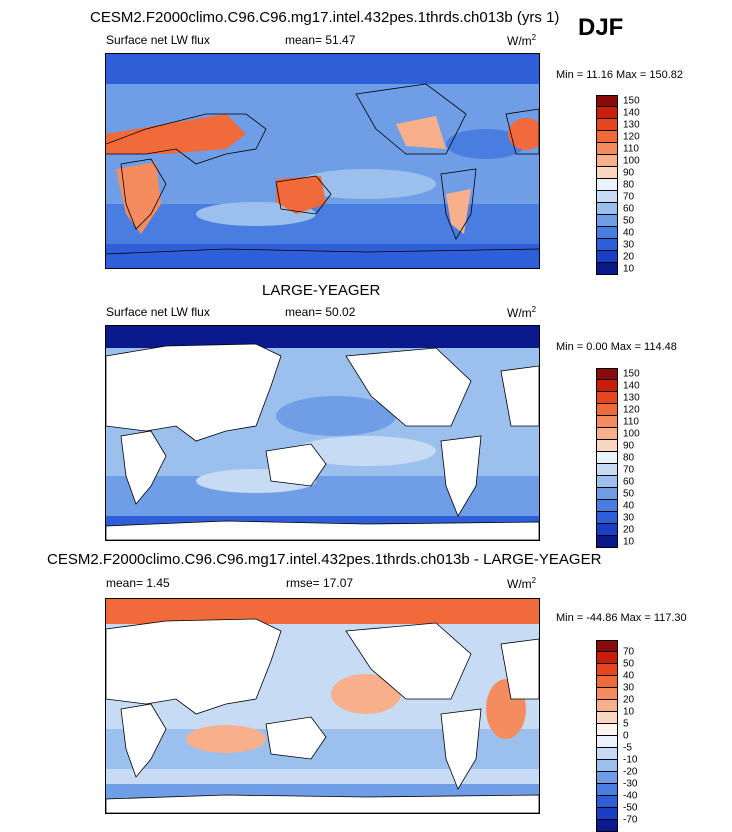  What do you see at coordinates (601, 27) in the screenshot?
I see `season-label: DJF` at bounding box center [601, 27].